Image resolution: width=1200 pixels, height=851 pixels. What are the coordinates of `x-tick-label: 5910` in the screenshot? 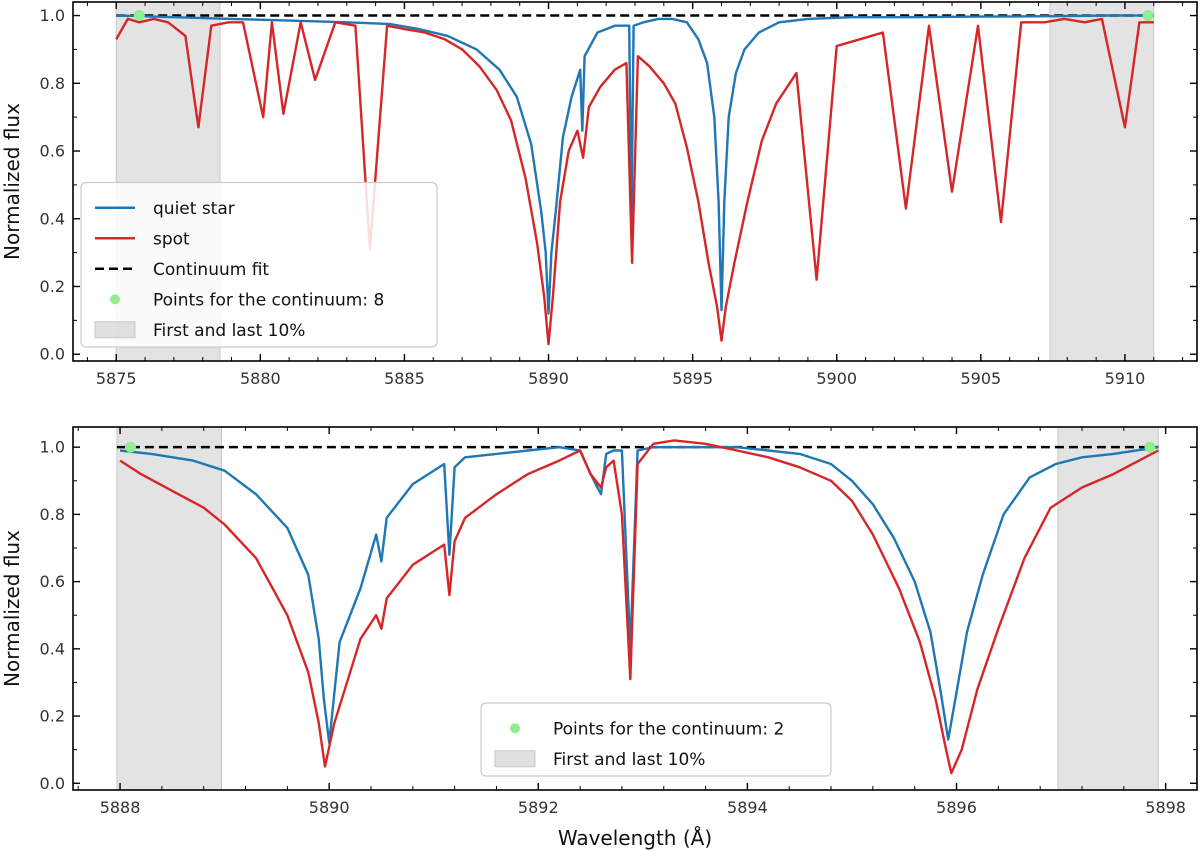 It's located at (1125, 378).